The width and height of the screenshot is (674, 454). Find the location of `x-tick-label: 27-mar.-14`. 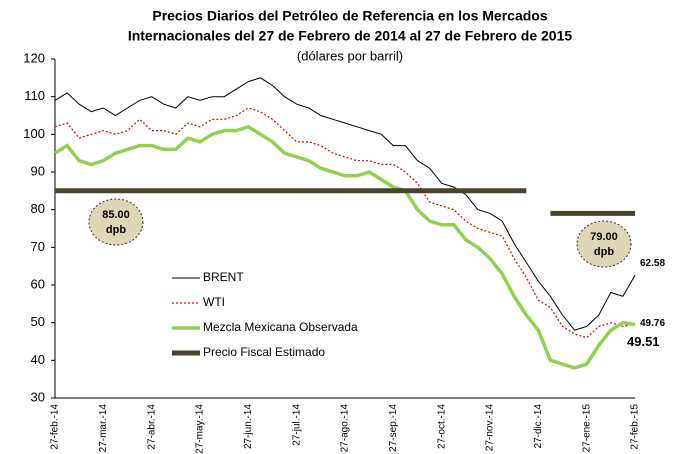

x-tick-label: 27-mar.-14 is located at coordinates (103, 428).